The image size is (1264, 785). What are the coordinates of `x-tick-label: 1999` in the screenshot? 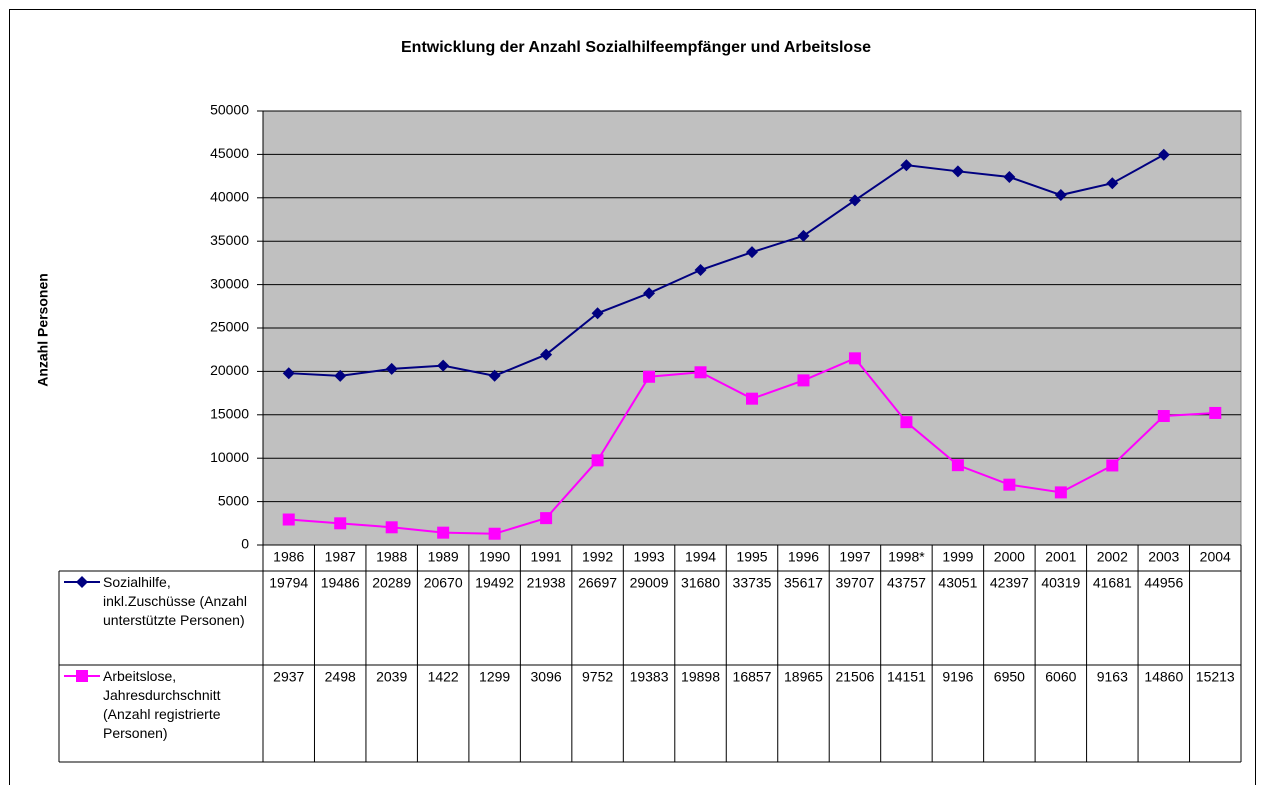 It's located at (957, 557).